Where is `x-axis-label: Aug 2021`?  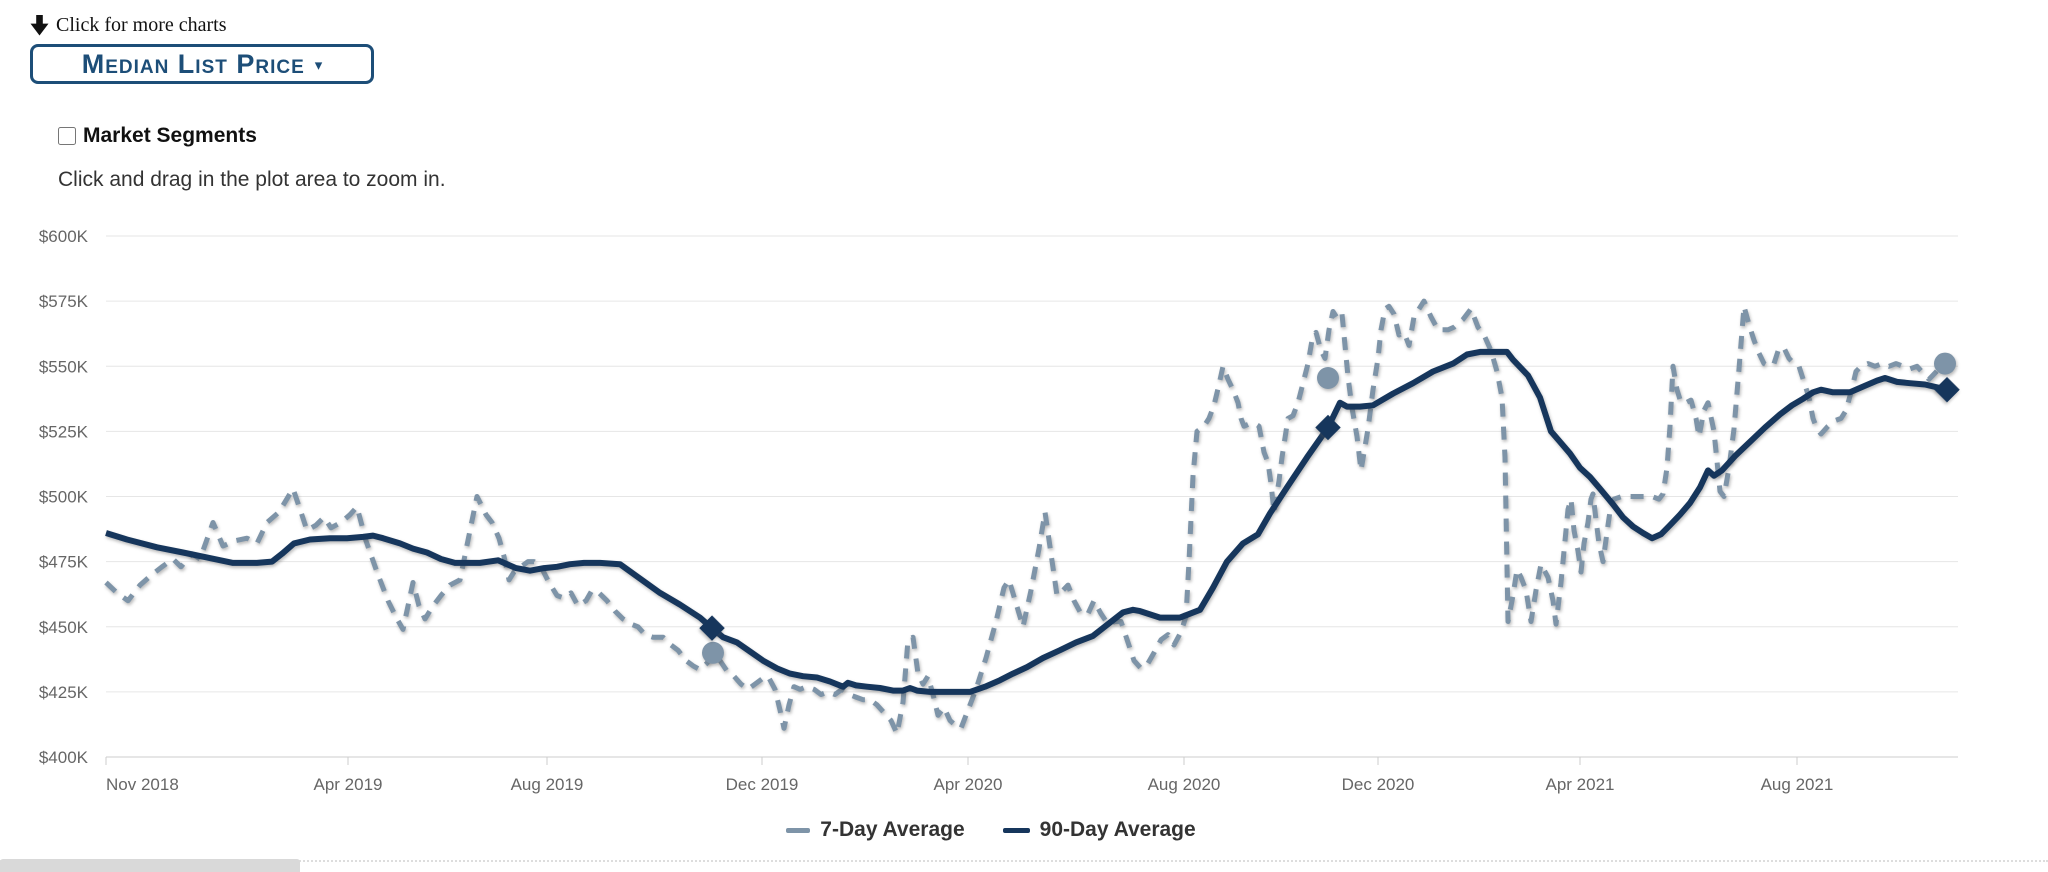 x-axis-label: Aug 2021 is located at coordinates (1797, 784).